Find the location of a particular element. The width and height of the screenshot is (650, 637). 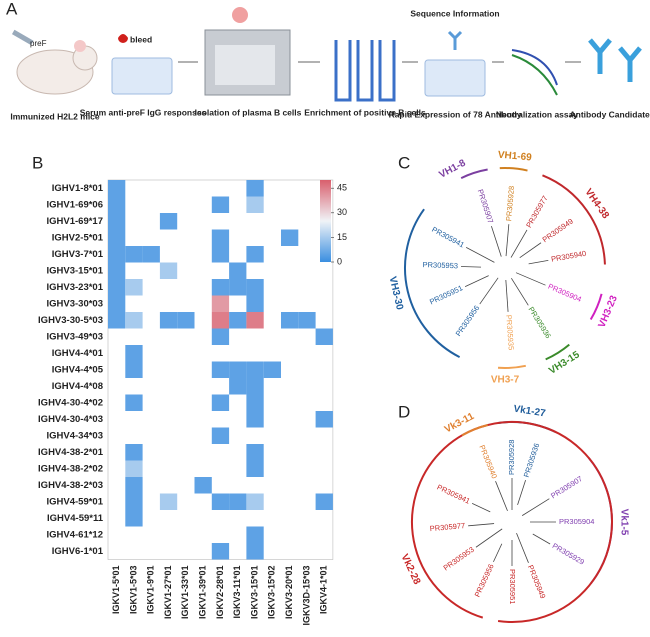

column-label: IGKV3-11*01 is located at coordinates (237, 592).